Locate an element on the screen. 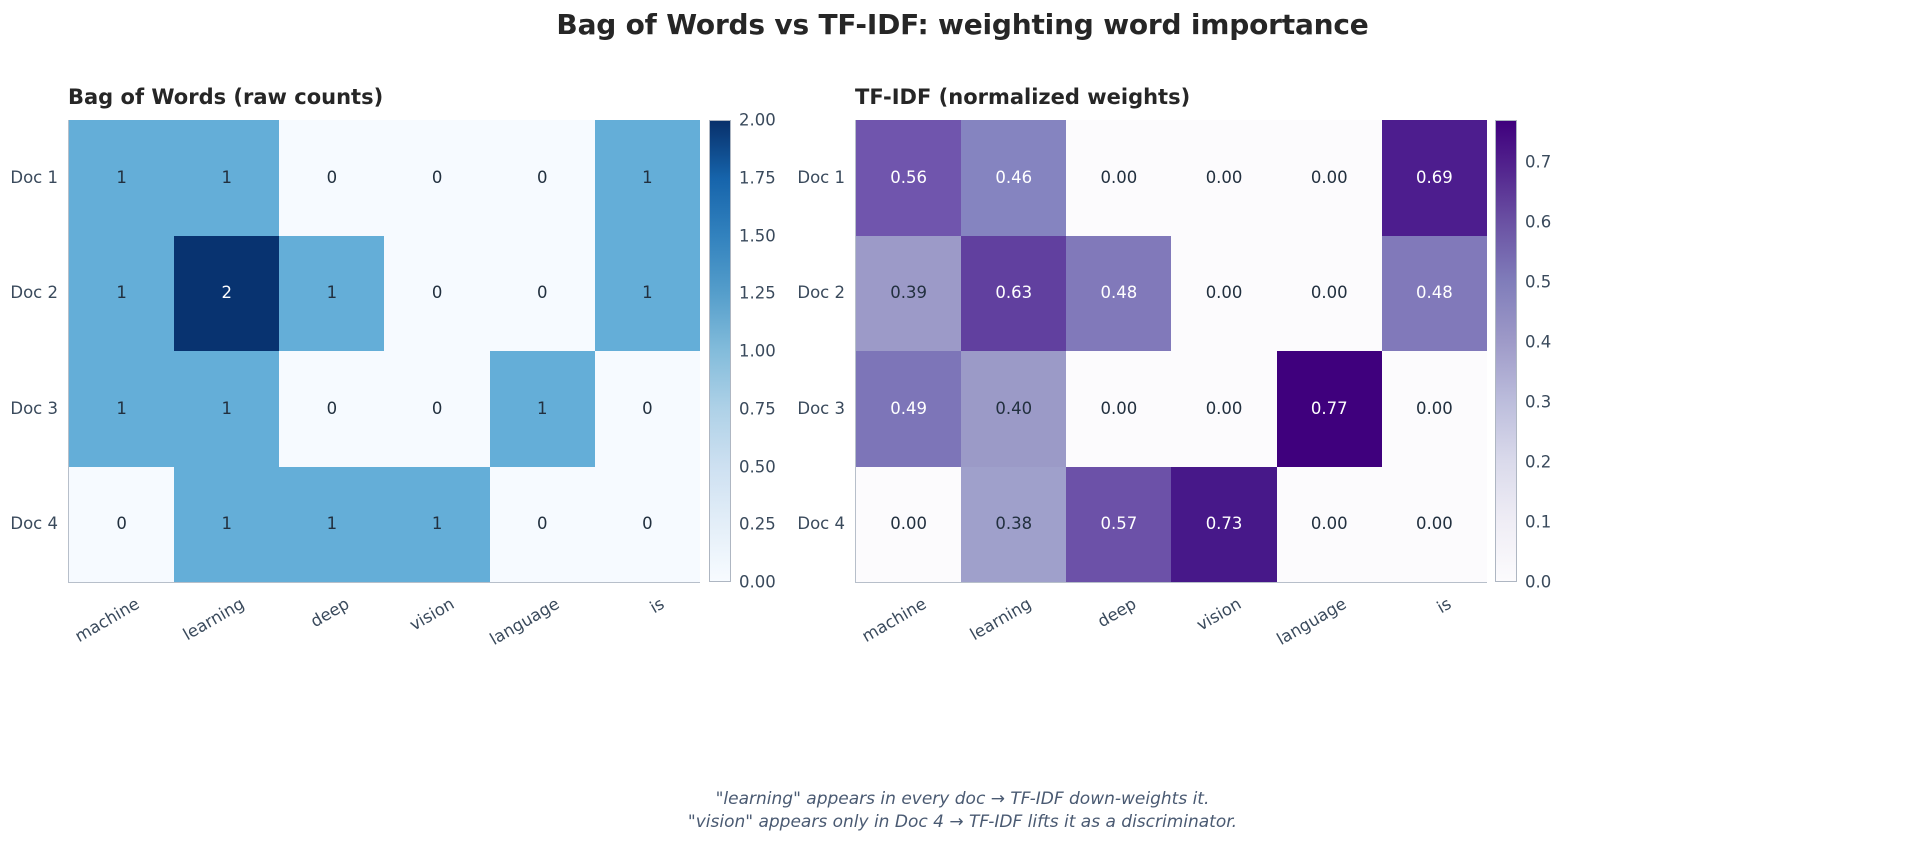 The image size is (1925, 860). heatmap-cell-value: 0.46 is located at coordinates (1014, 177).